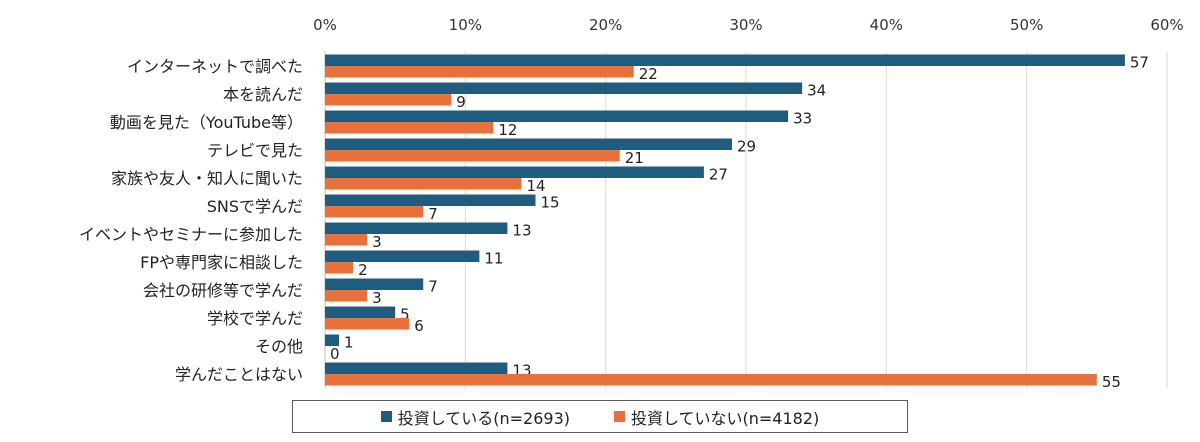 This screenshot has width=1200, height=442. I want to click on category-label: 会社の研修等で学んだ, so click(223, 290).